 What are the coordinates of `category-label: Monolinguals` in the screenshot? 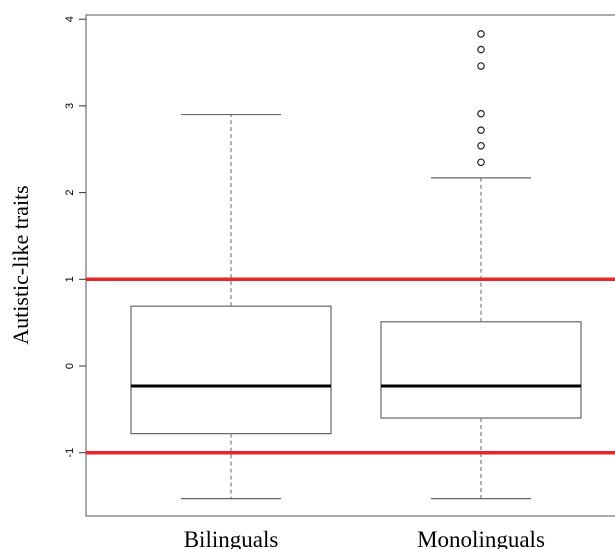 It's located at (481, 538).